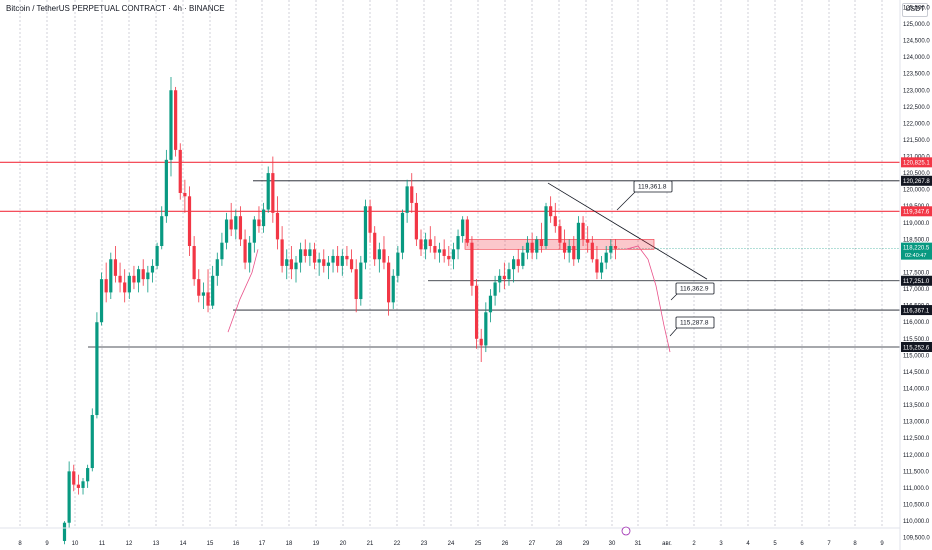  Describe the element at coordinates (626, 531) in the screenshot. I see `event-marker-icon` at that location.